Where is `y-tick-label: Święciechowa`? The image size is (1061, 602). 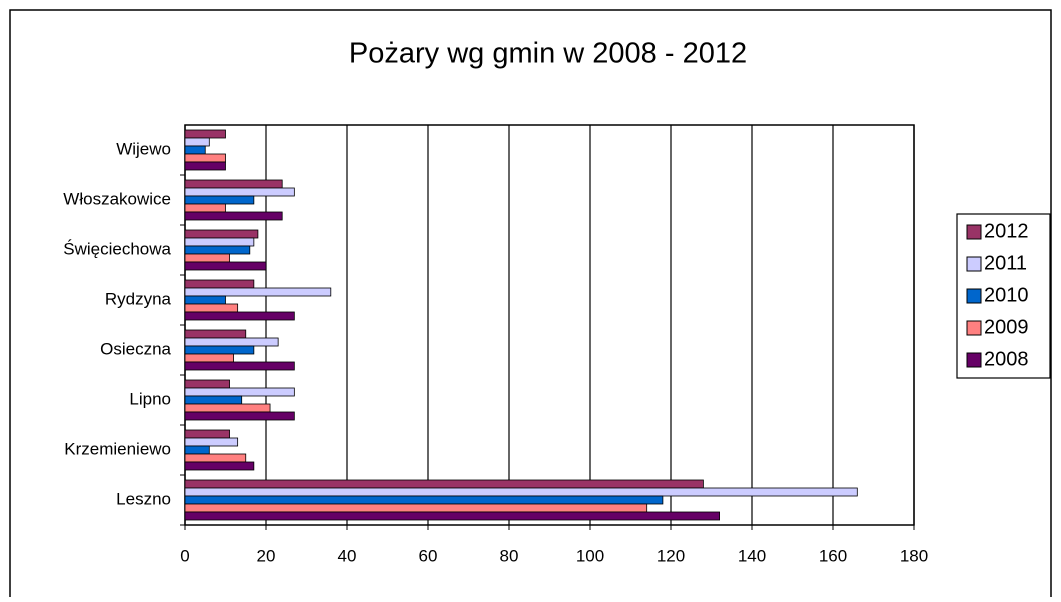
y-tick-label: Święciechowa is located at coordinates (117, 248).